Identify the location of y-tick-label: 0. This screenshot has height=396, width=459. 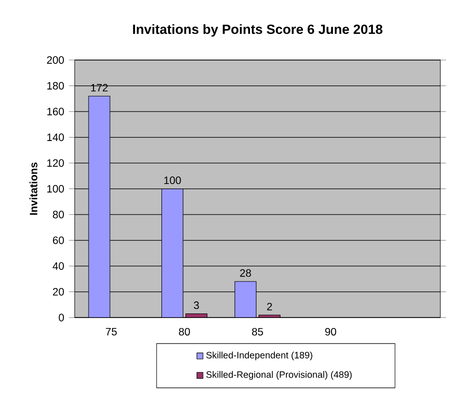
(61, 318).